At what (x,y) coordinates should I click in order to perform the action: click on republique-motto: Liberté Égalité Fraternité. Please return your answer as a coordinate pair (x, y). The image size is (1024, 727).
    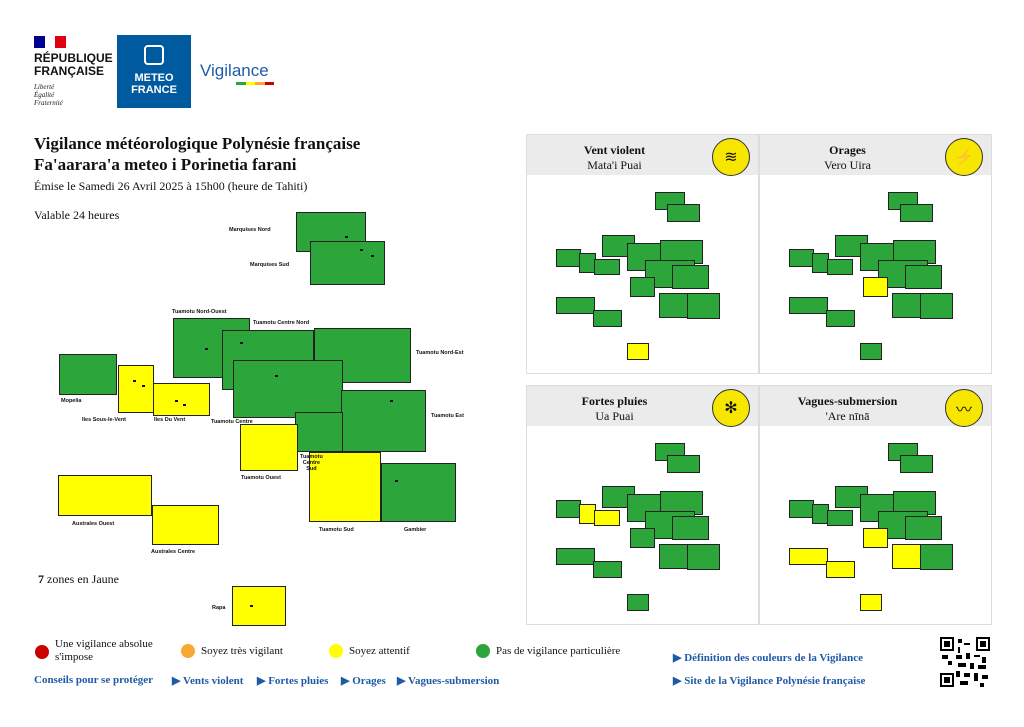
    Looking at the image, I should click on (48, 95).